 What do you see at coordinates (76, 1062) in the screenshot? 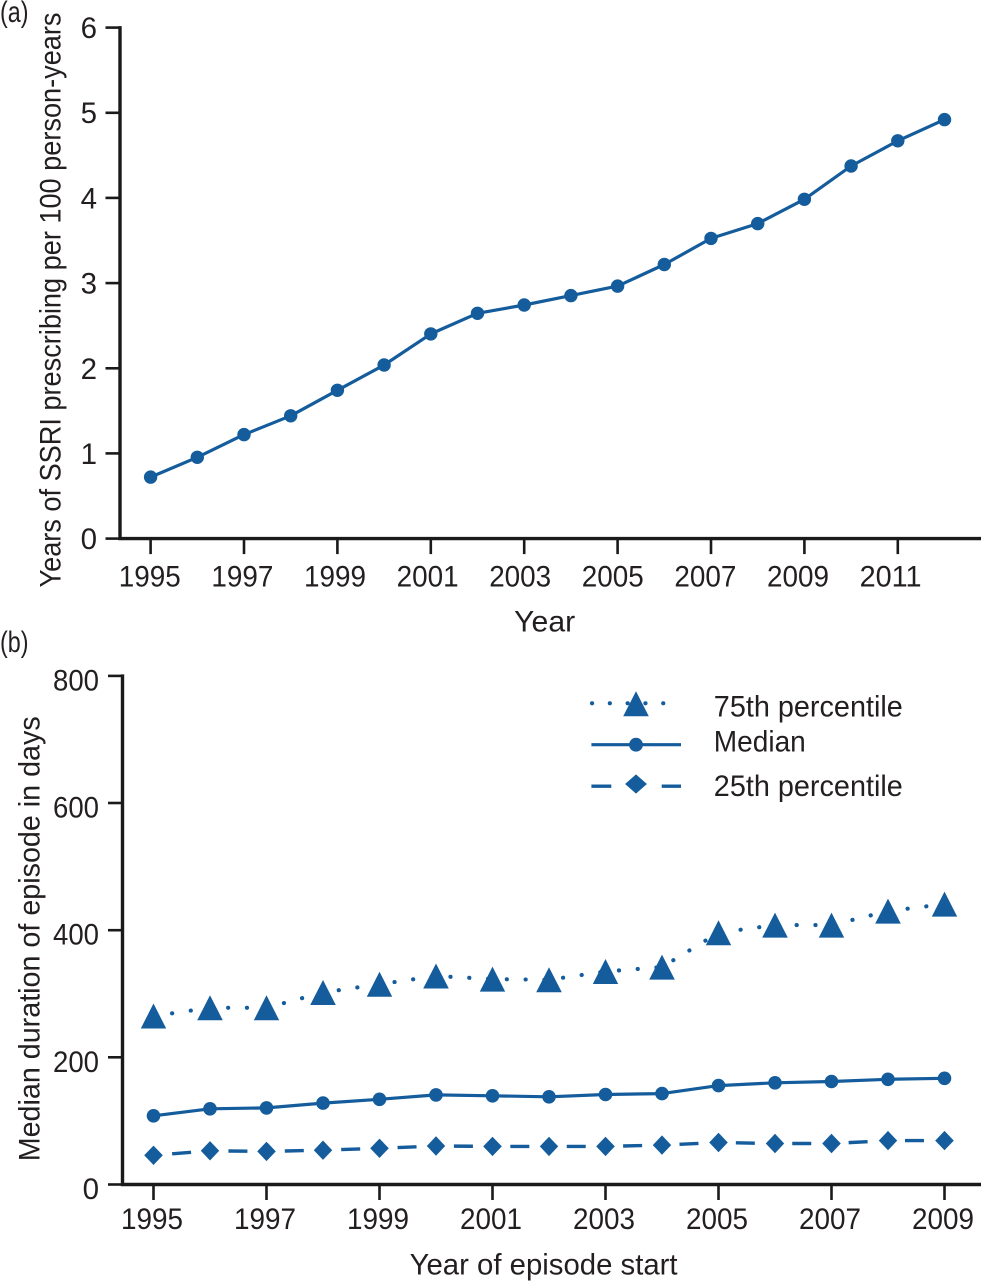
I see `svg-text: 200` at bounding box center [76, 1062].